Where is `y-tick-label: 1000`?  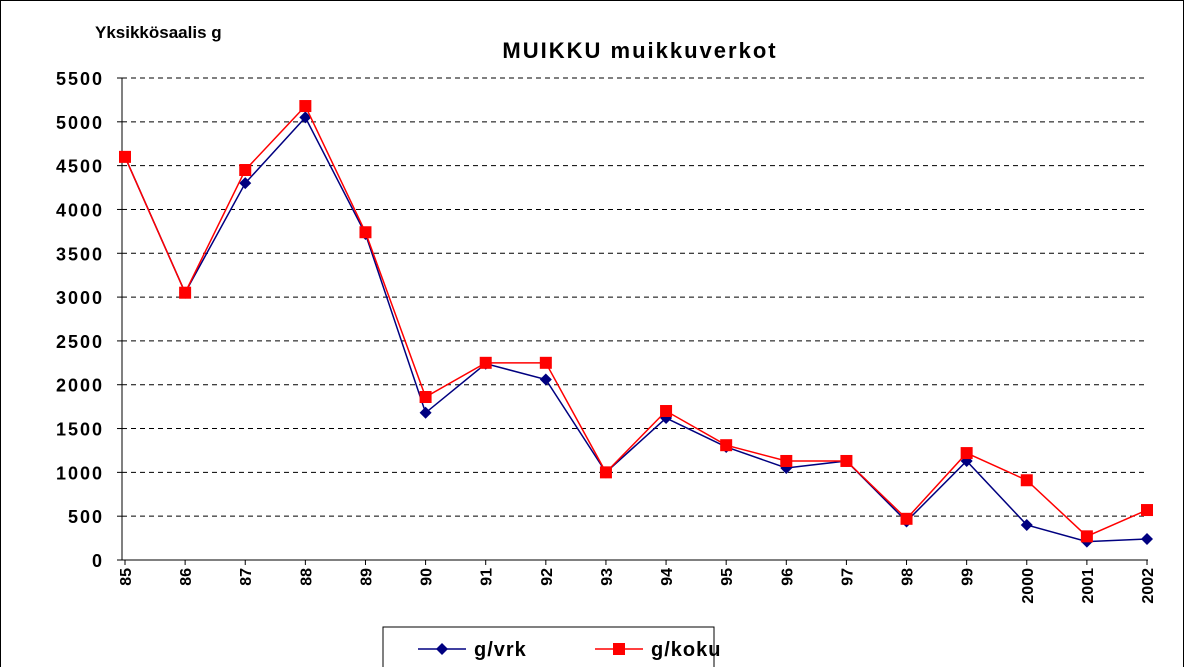 y-tick-label: 1000 is located at coordinates (80, 473).